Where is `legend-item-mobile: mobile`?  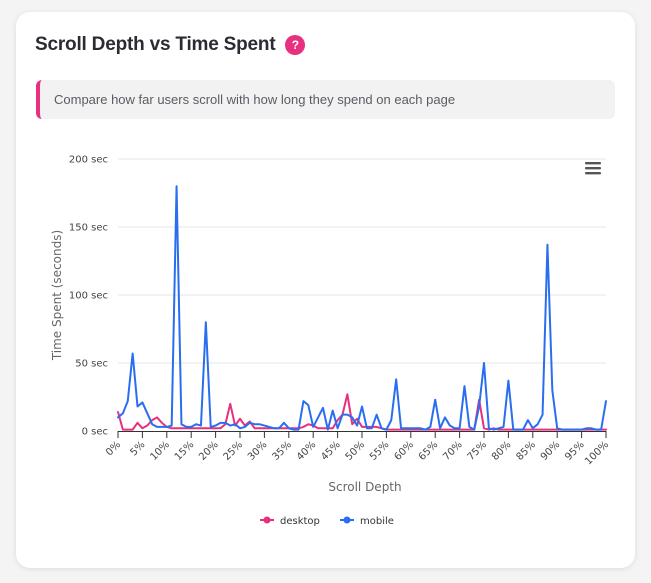 legend-item-mobile: mobile is located at coordinates (367, 521).